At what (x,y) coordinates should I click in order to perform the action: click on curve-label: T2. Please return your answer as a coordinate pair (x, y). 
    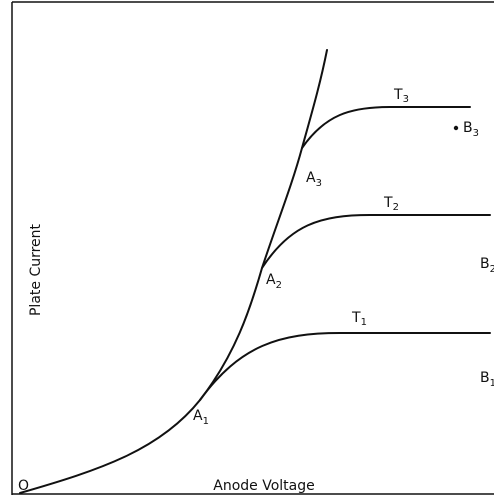
    Looking at the image, I should click on (391, 204).